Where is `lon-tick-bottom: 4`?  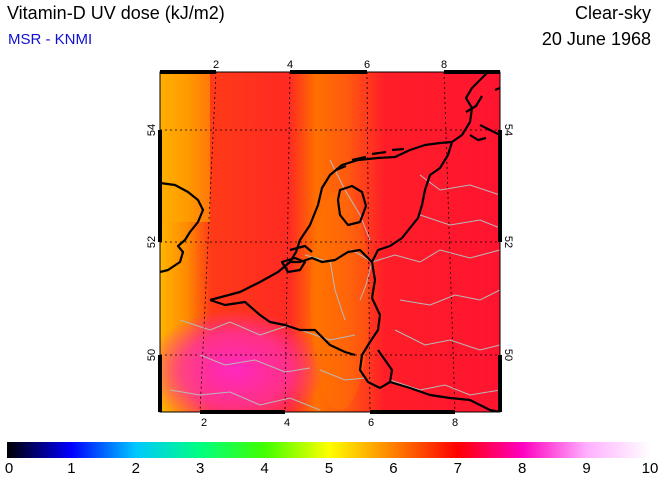 lon-tick-bottom: 4 is located at coordinates (287, 423).